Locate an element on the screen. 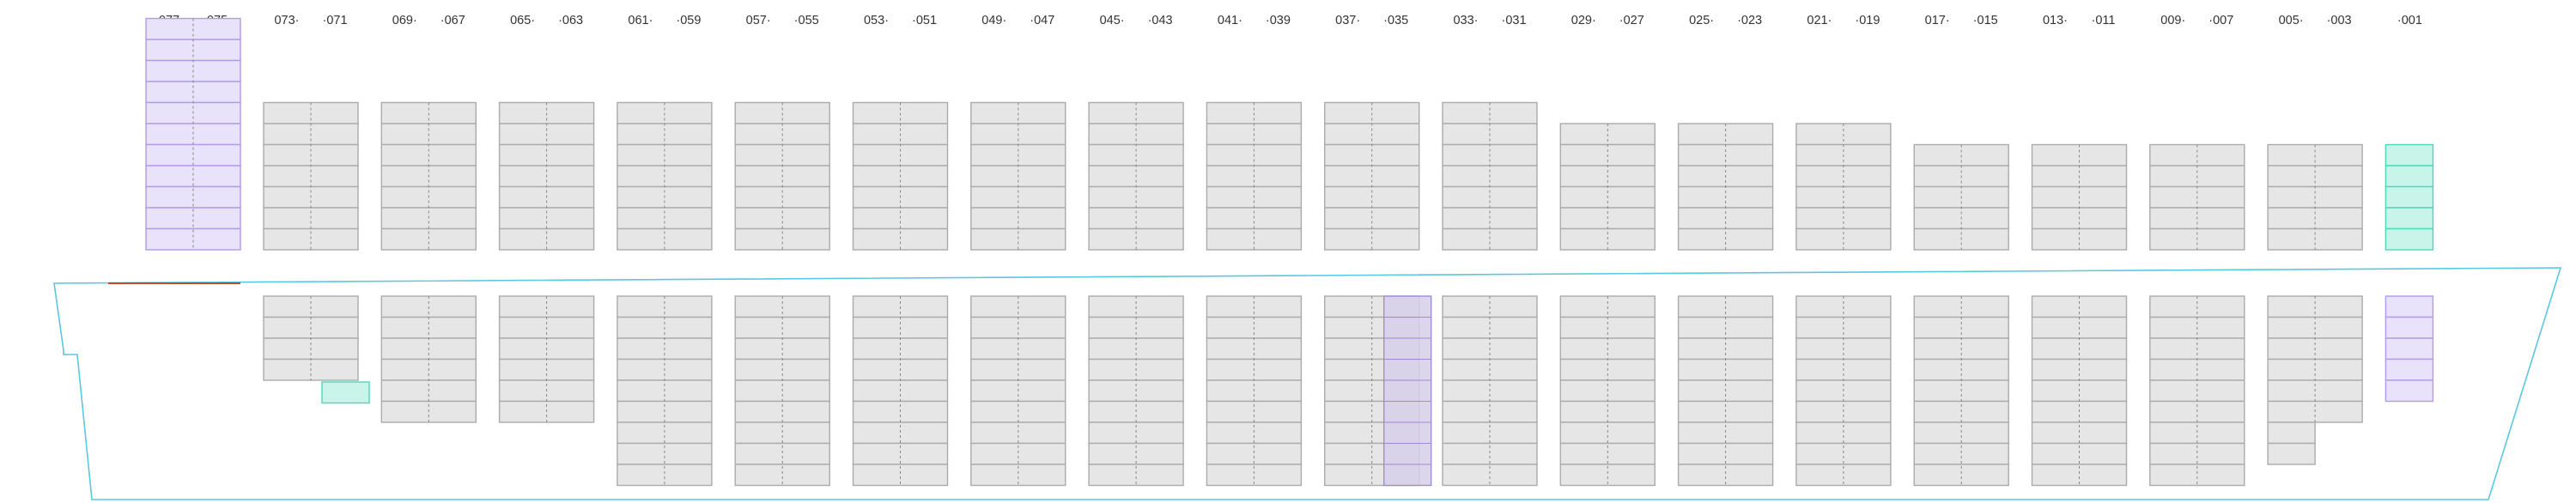 This screenshot has height=503, width=2576. bay-label: ·011 is located at coordinates (2104, 20).